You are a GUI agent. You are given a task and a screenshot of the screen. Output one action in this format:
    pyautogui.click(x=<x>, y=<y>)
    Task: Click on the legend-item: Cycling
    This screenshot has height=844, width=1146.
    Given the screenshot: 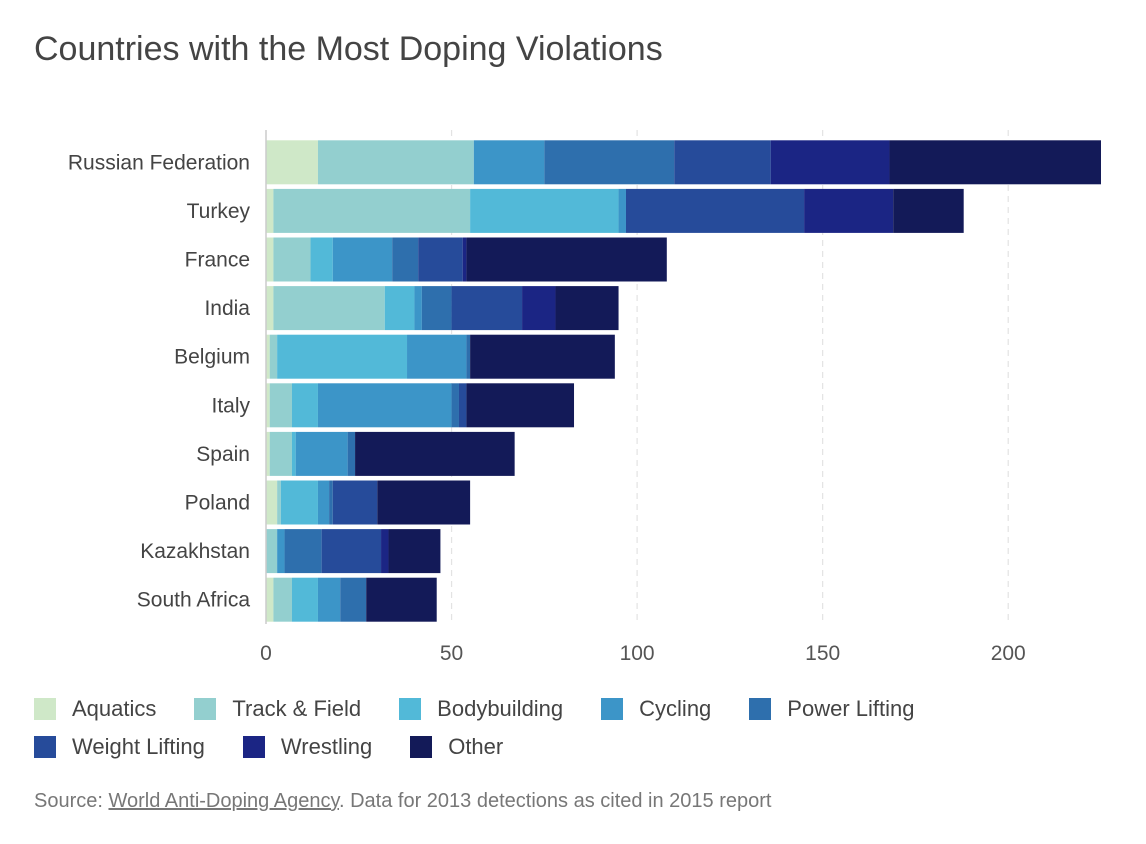 What is the action you would take?
    pyautogui.click(x=656, y=709)
    